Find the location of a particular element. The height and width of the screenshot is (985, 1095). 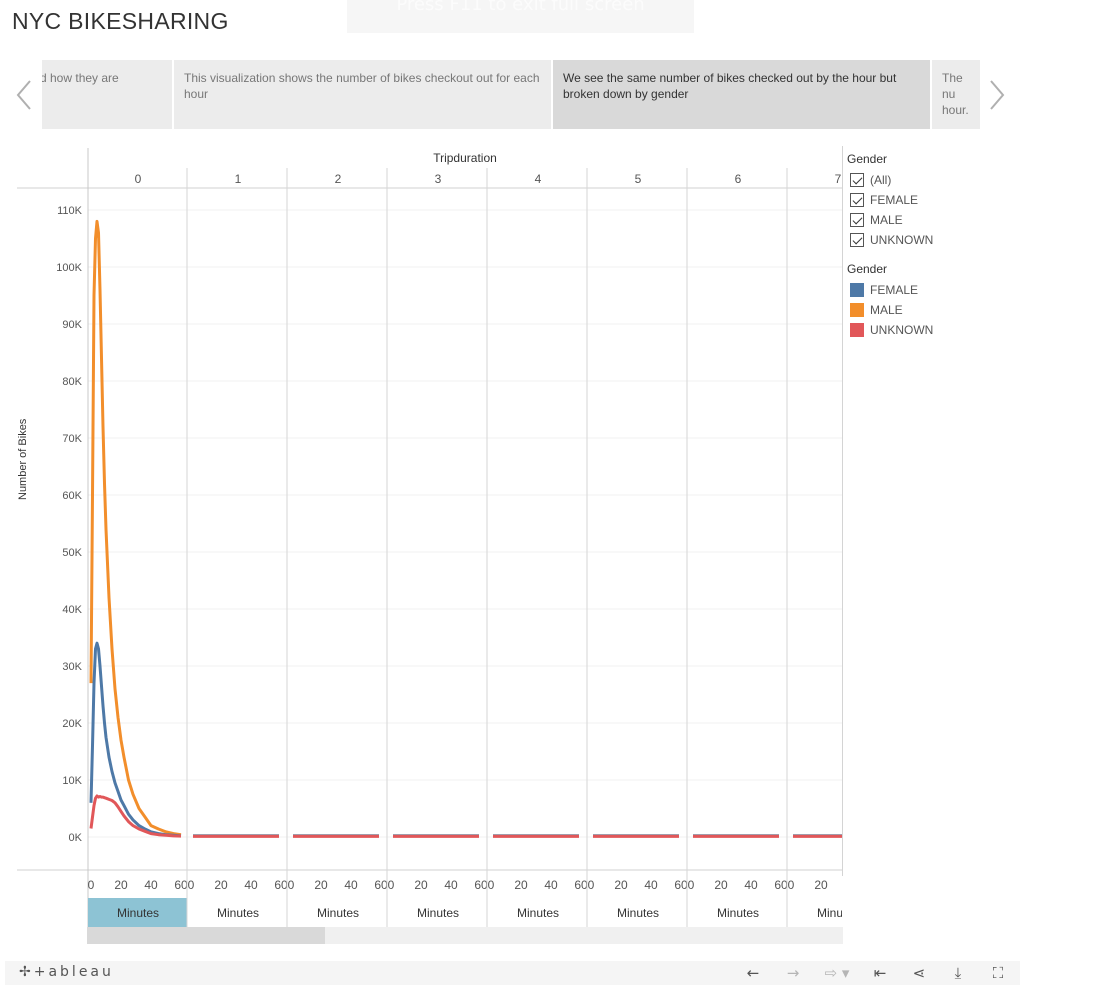

series-line-female is located at coordinates (135, 739).